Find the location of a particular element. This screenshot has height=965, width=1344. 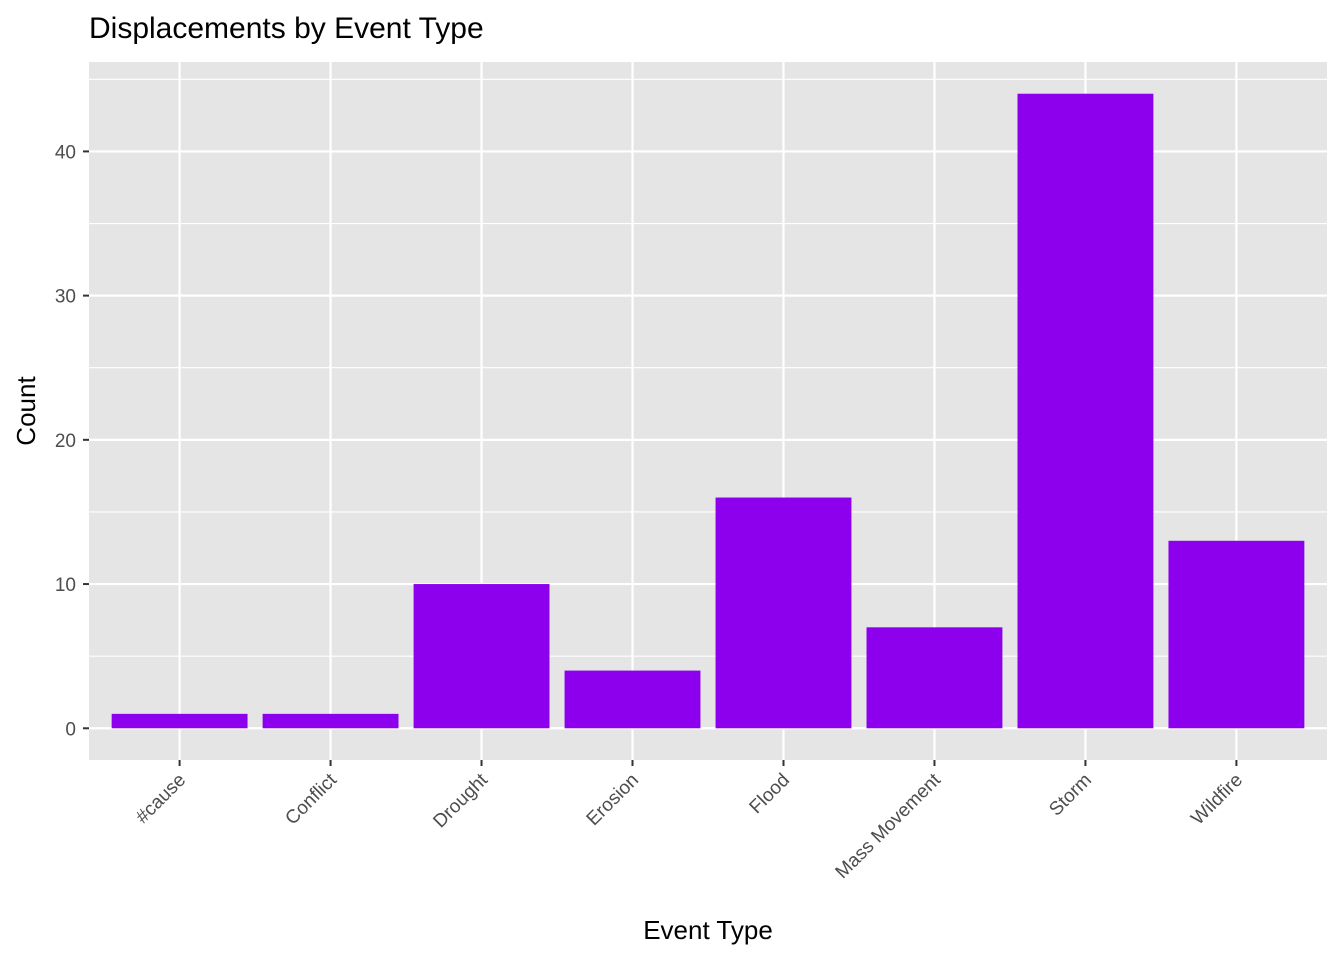

y-axis-title: Count is located at coordinates (26, 411).